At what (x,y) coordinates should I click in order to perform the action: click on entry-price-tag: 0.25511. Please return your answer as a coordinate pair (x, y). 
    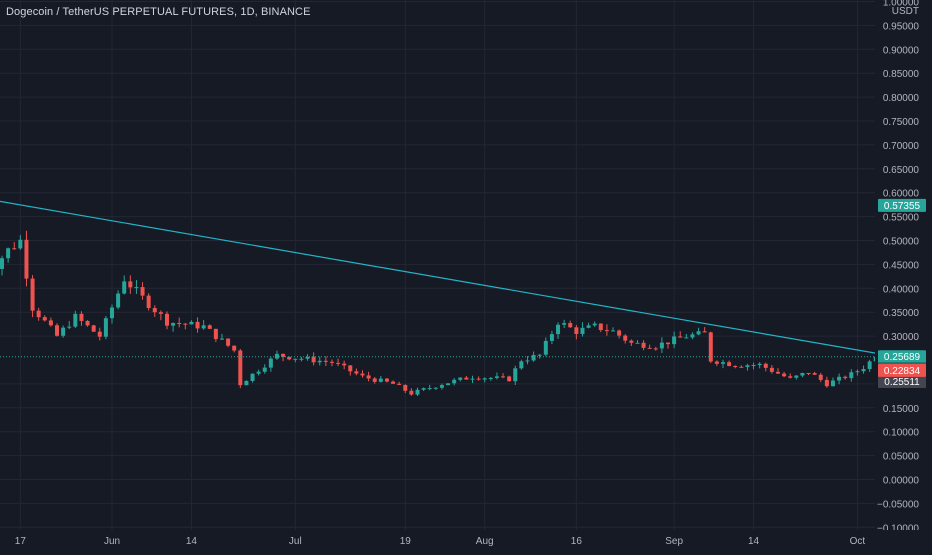
    Looking at the image, I should click on (902, 382).